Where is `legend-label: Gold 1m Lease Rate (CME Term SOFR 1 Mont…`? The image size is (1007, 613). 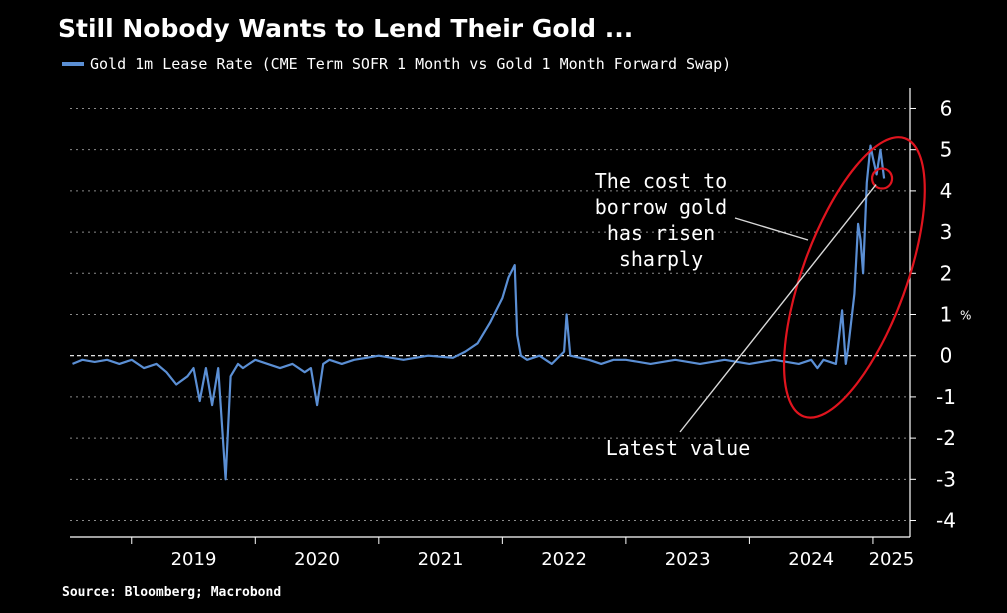
legend-label: Gold 1m Lease Rate (CME Term SOFR 1 Mont… is located at coordinates (411, 64).